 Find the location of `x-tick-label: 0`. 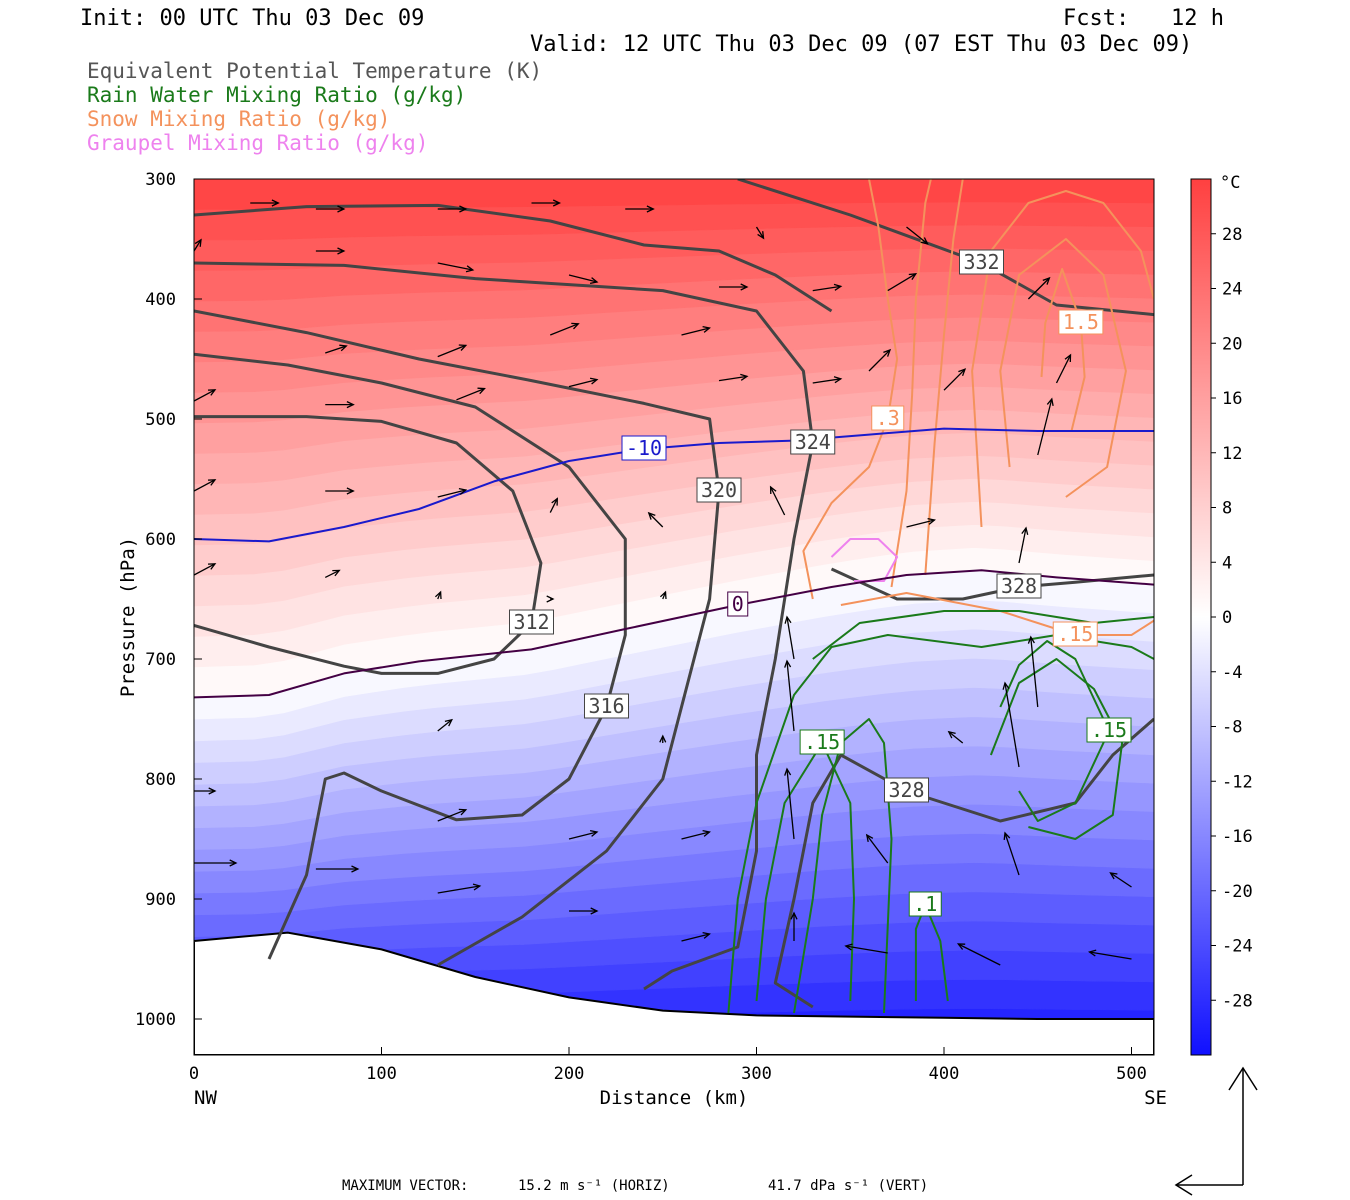

x-tick-label: 0 is located at coordinates (194, 1074).